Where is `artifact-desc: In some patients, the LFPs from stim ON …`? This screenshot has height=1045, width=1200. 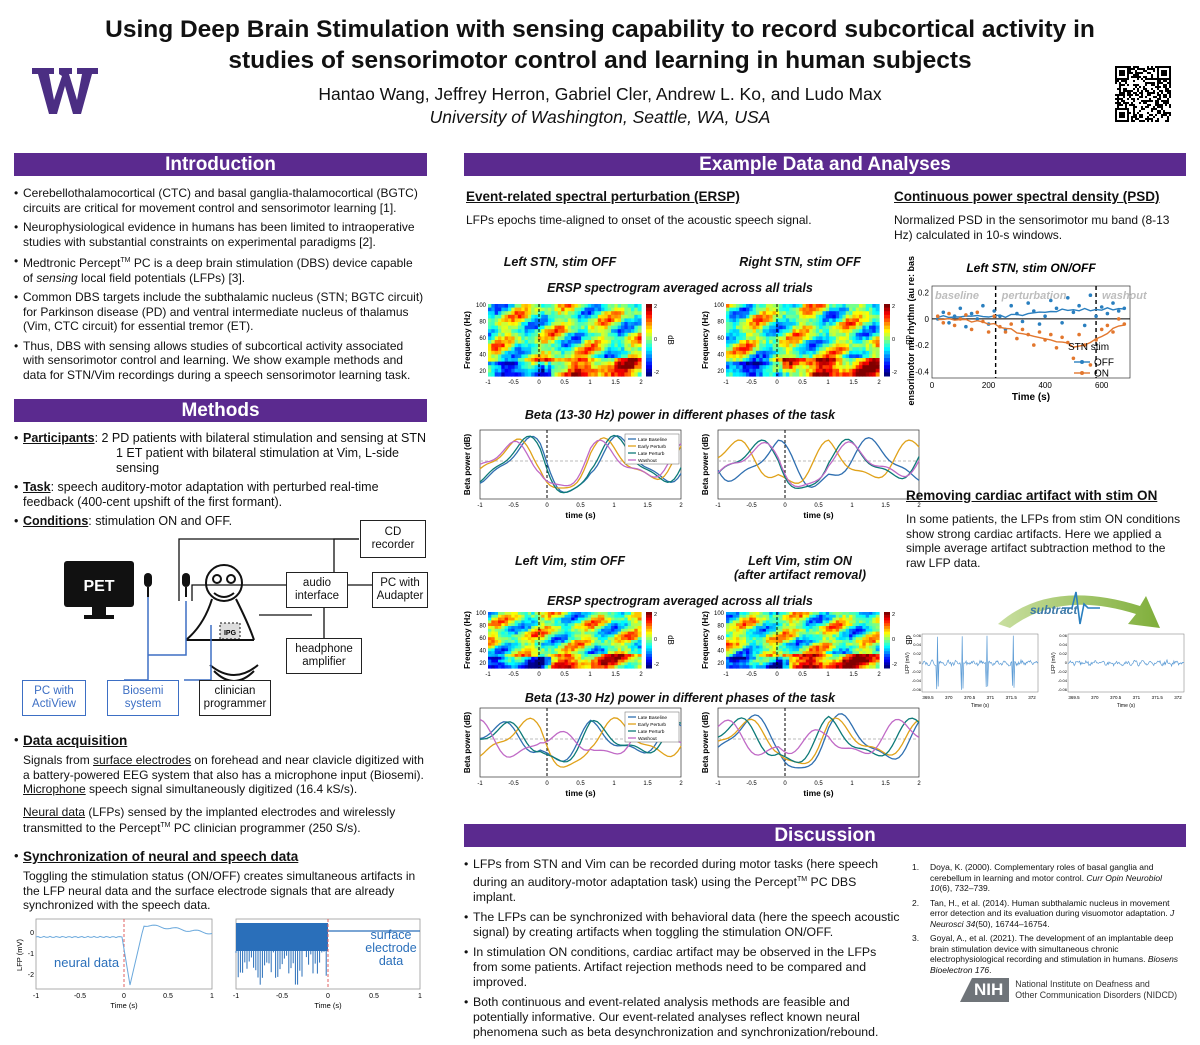
artifact-desc: In some patients, the LFPs from stim ON … is located at coordinates (1043, 541).